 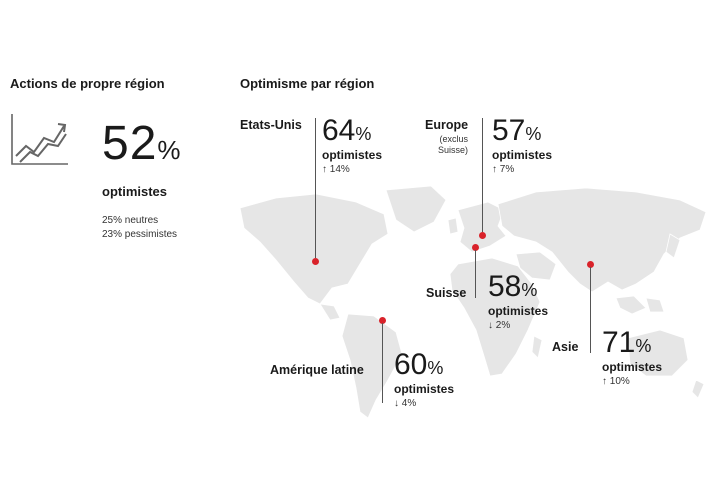 I want to click on region-latam-value: 60%, so click(x=418, y=365).